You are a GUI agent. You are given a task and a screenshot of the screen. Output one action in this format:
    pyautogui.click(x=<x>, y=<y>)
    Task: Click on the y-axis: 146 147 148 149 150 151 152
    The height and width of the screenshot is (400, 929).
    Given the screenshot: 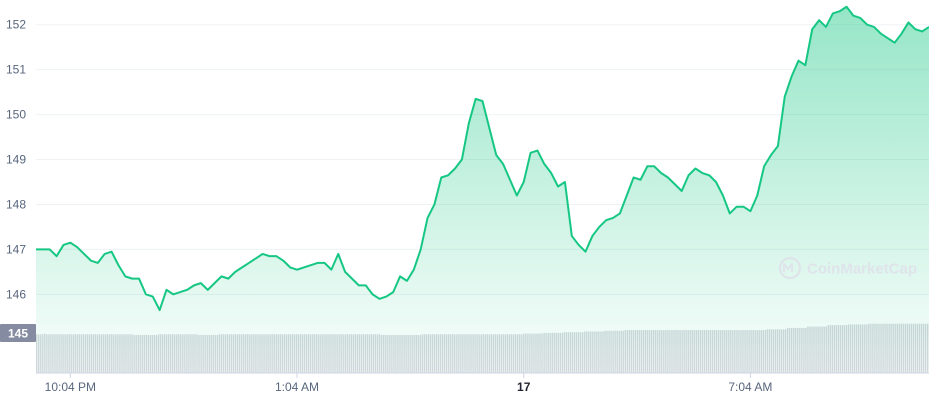 What is the action you would take?
    pyautogui.click(x=16, y=160)
    